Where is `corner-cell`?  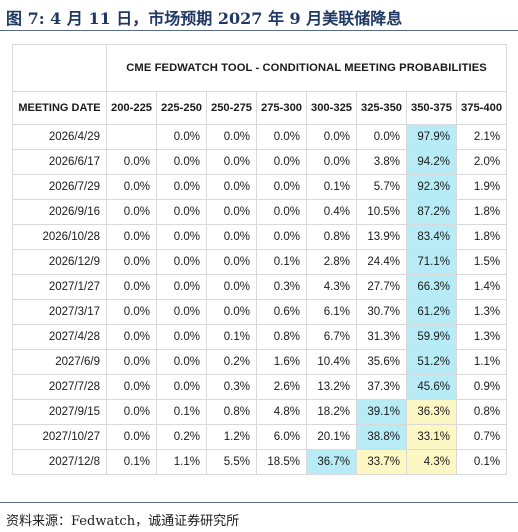 corner-cell is located at coordinates (59, 68).